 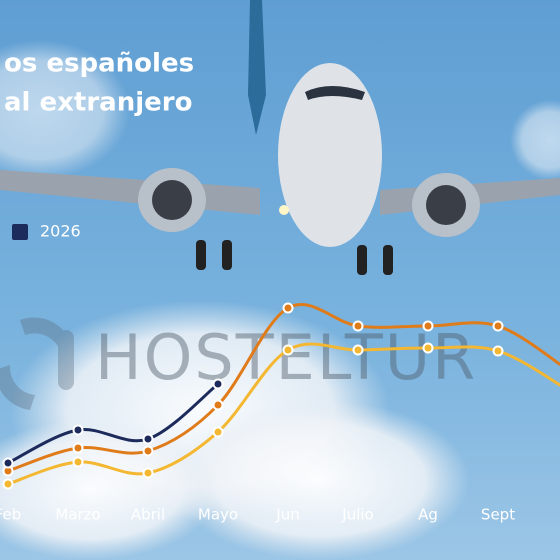 What do you see at coordinates (60, 231) in the screenshot?
I see `legend-label: 2026` at bounding box center [60, 231].